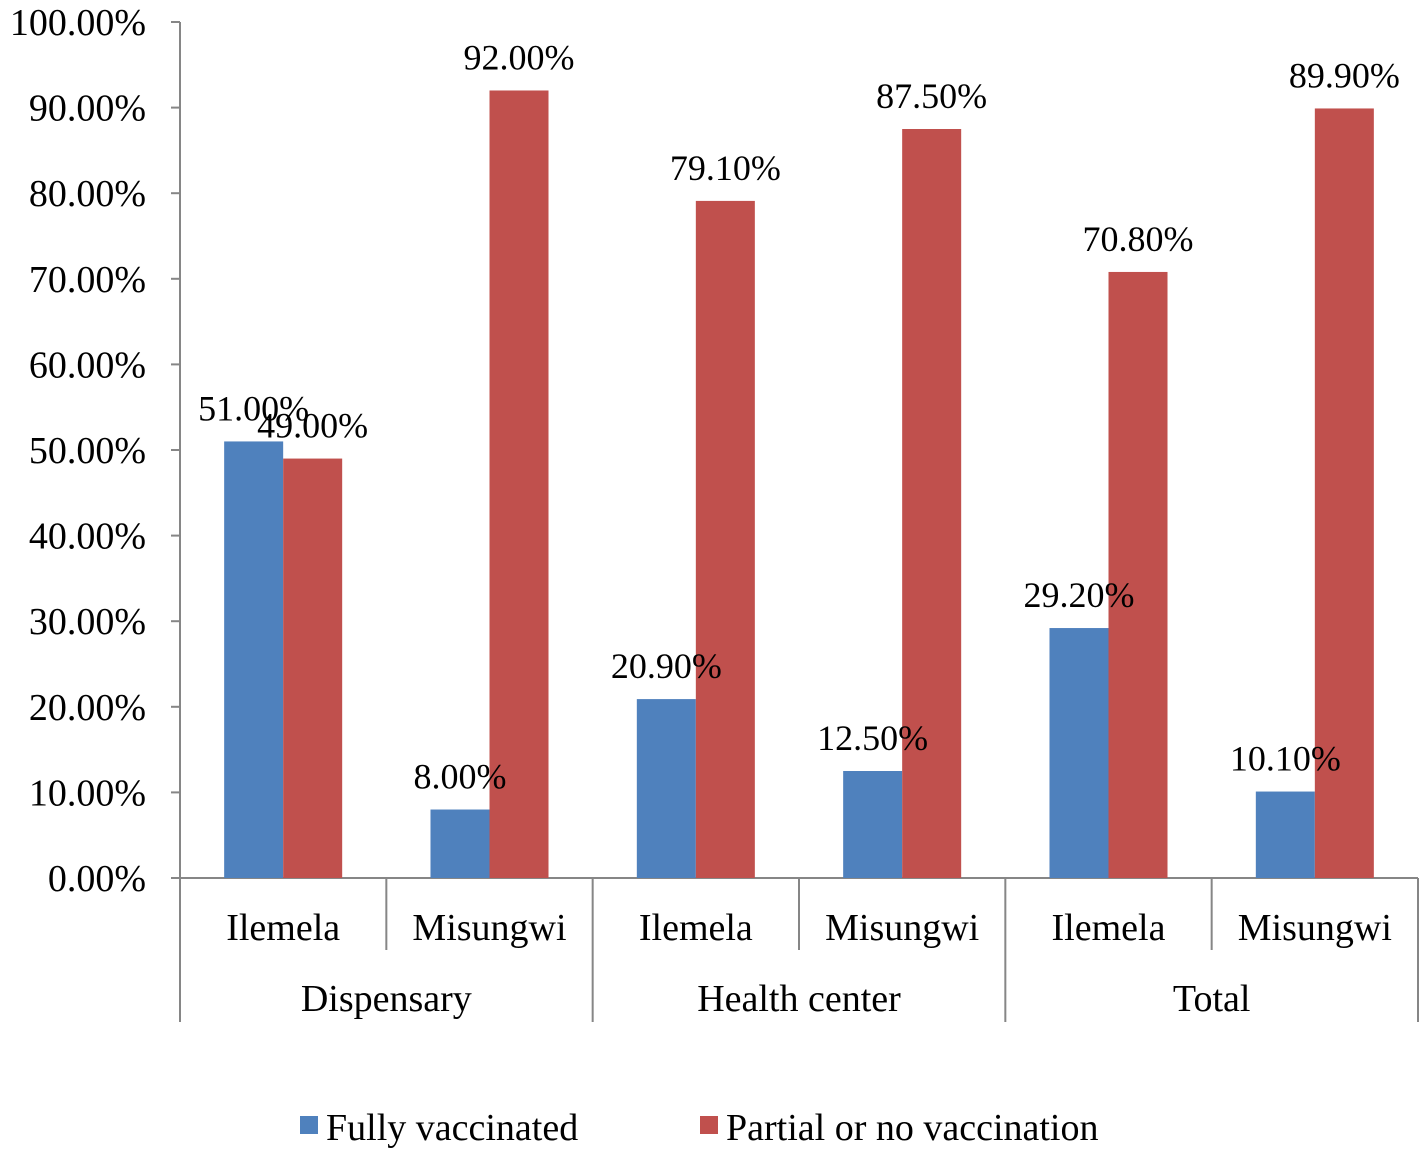 The image size is (1421, 1159). Describe the element at coordinates (87, 280) in the screenshot. I see `y-tick-label: 70.00%` at that location.